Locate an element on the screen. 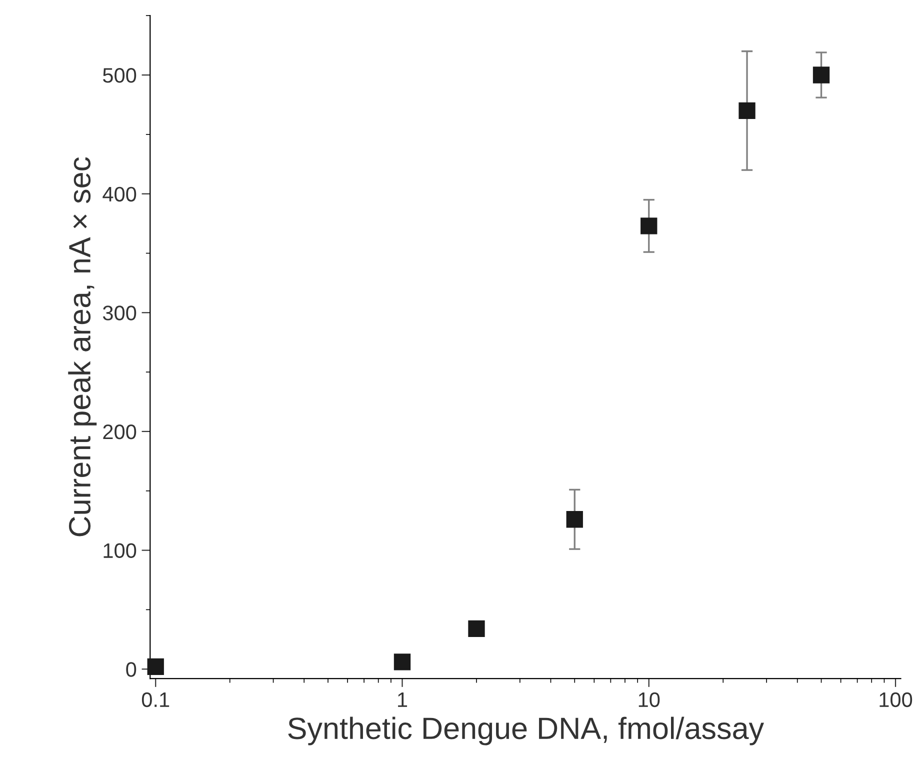 The height and width of the screenshot is (780, 921). y-tick-label: 100 is located at coordinates (120, 550).